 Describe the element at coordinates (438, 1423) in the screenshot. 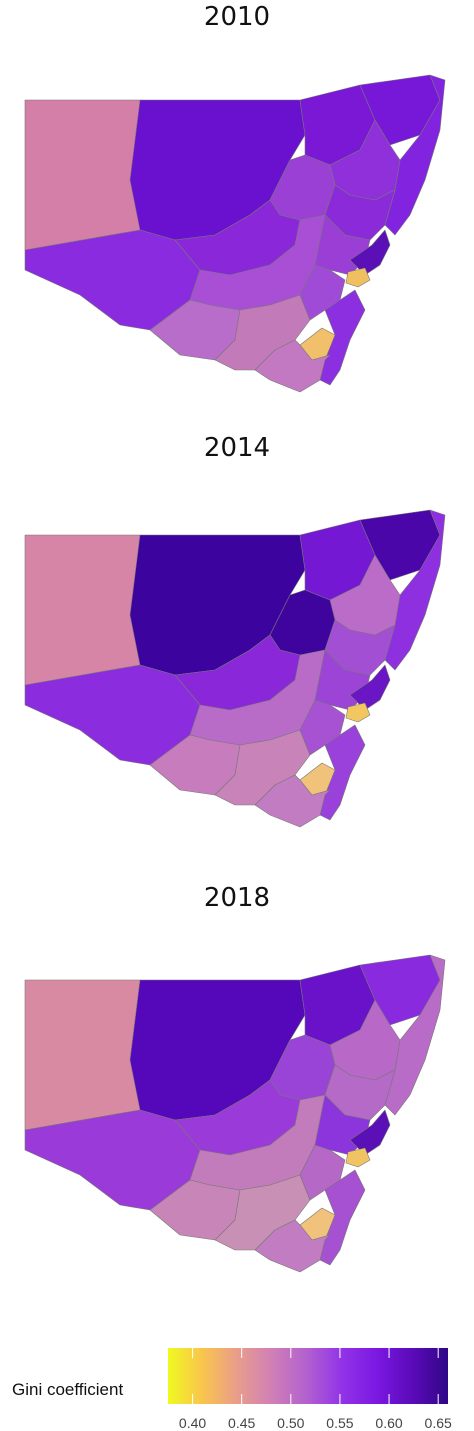

I see `legend-tick-label: 0.65` at that location.